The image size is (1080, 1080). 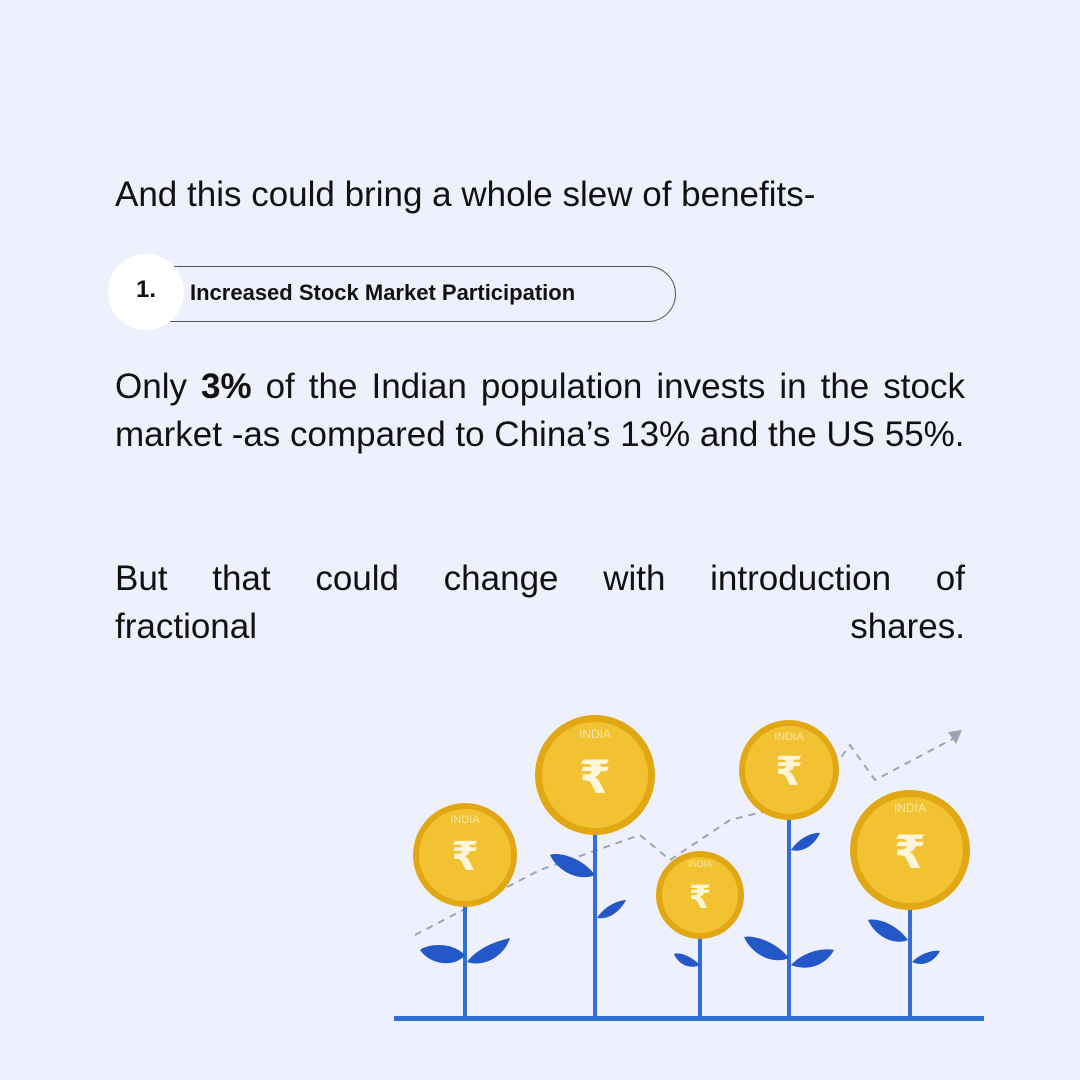 I want to click on paragraph-prefix: Only, so click(x=158, y=386).